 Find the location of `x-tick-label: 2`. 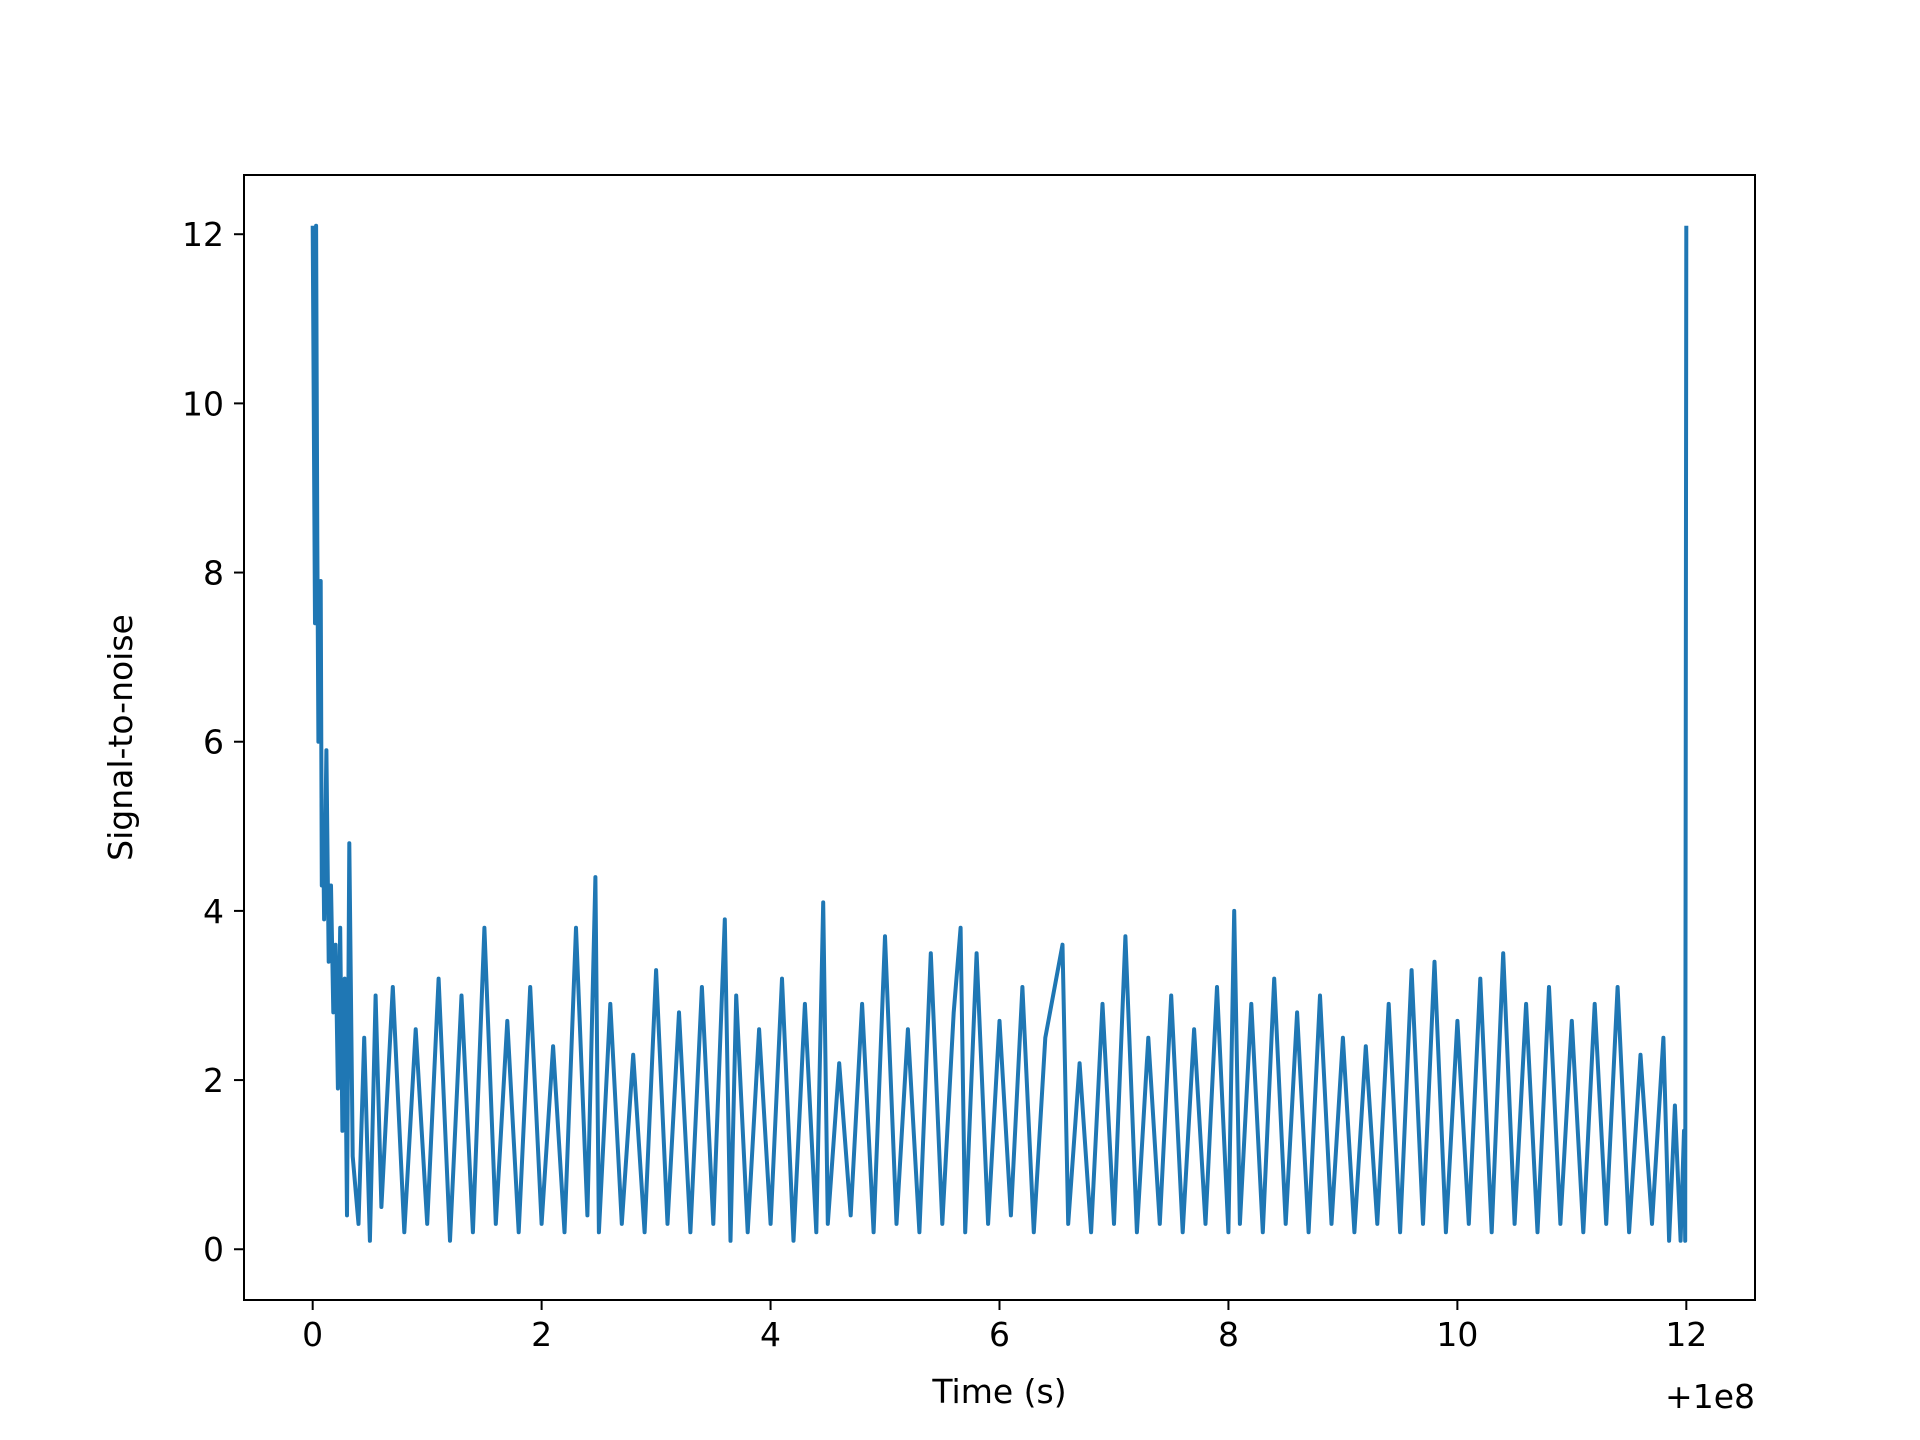

x-tick-label: 2 is located at coordinates (541, 1334).